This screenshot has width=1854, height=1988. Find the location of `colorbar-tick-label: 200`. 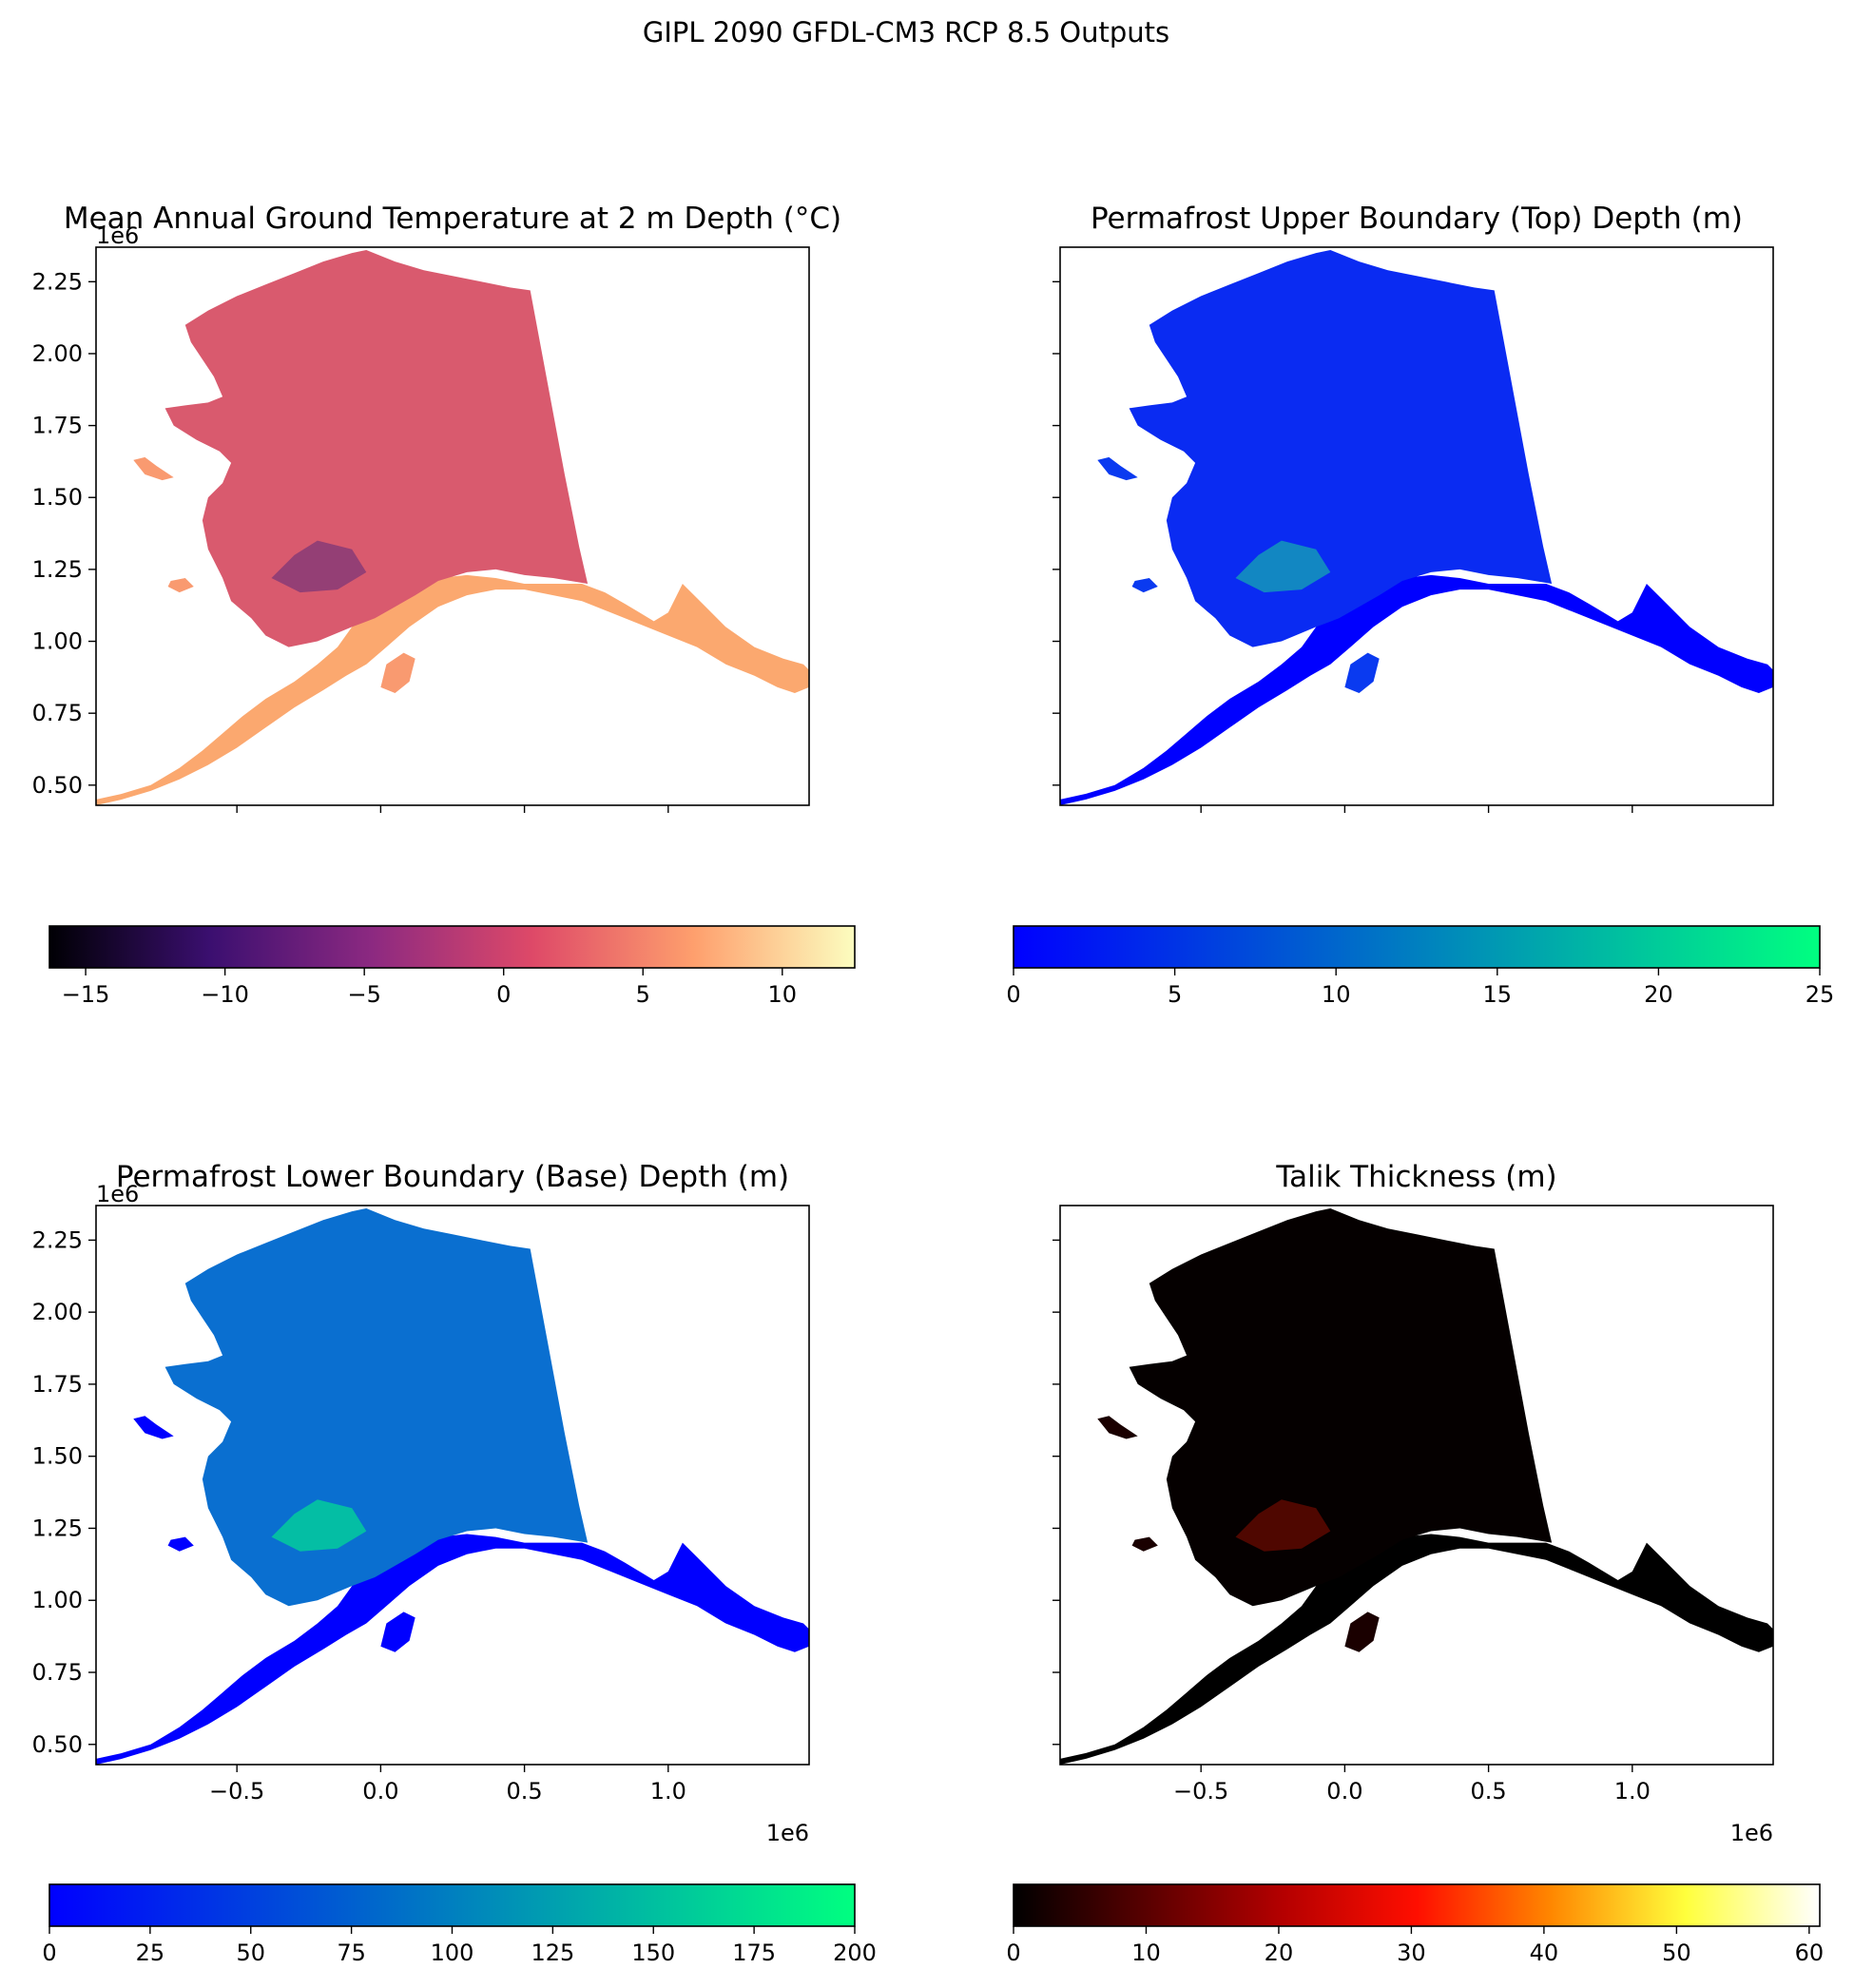

colorbar-tick-label: 200 is located at coordinates (855, 1953).